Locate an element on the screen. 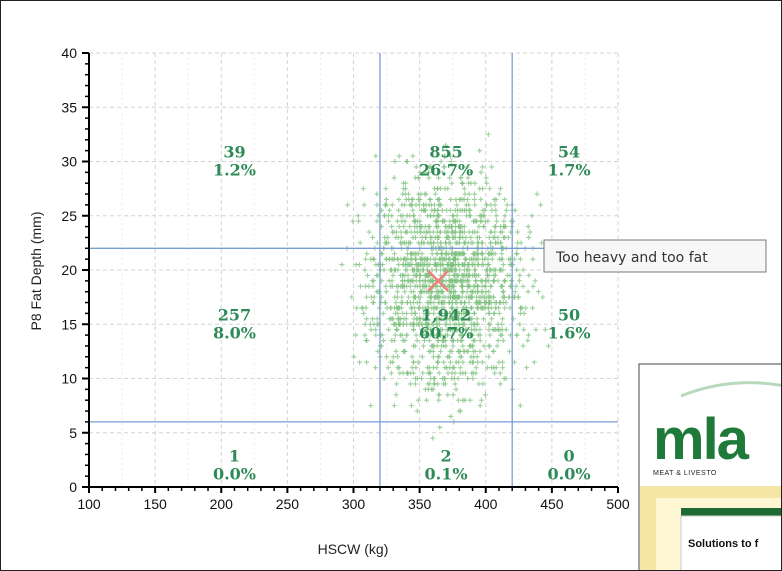 Image resolution: width=782 pixels, height=571 pixels. cell-percent-middle-left: 8.0% is located at coordinates (234, 332).